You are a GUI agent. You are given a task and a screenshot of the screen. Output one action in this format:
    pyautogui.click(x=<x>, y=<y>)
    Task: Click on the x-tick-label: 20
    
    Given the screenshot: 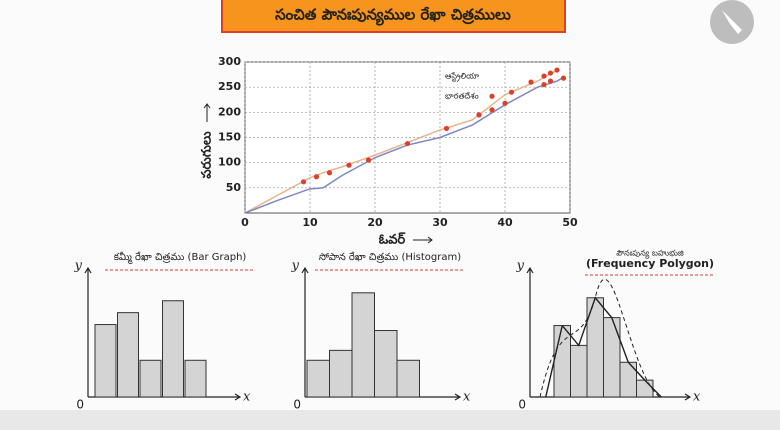 What is the action you would take?
    pyautogui.click(x=375, y=222)
    